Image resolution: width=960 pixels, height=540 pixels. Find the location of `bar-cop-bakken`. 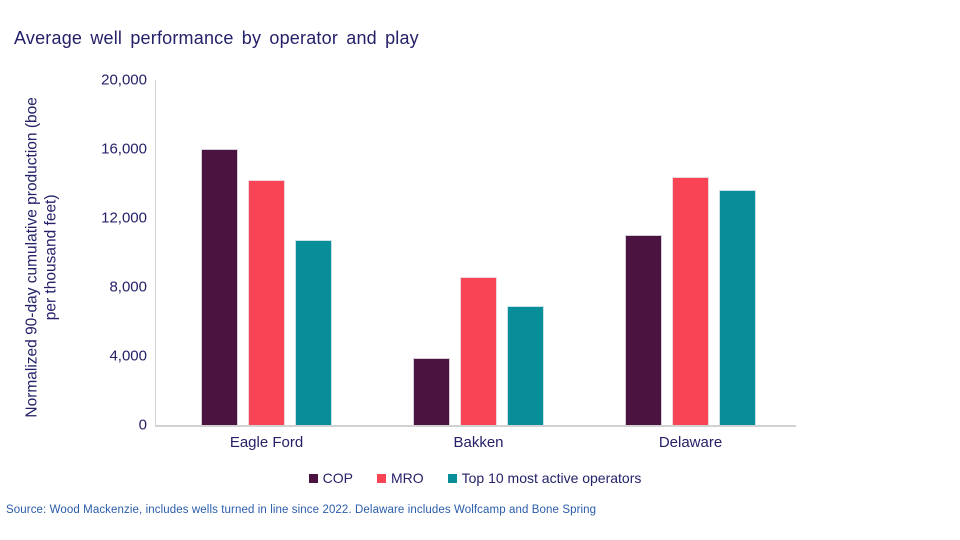

bar-cop-bakken is located at coordinates (431, 391).